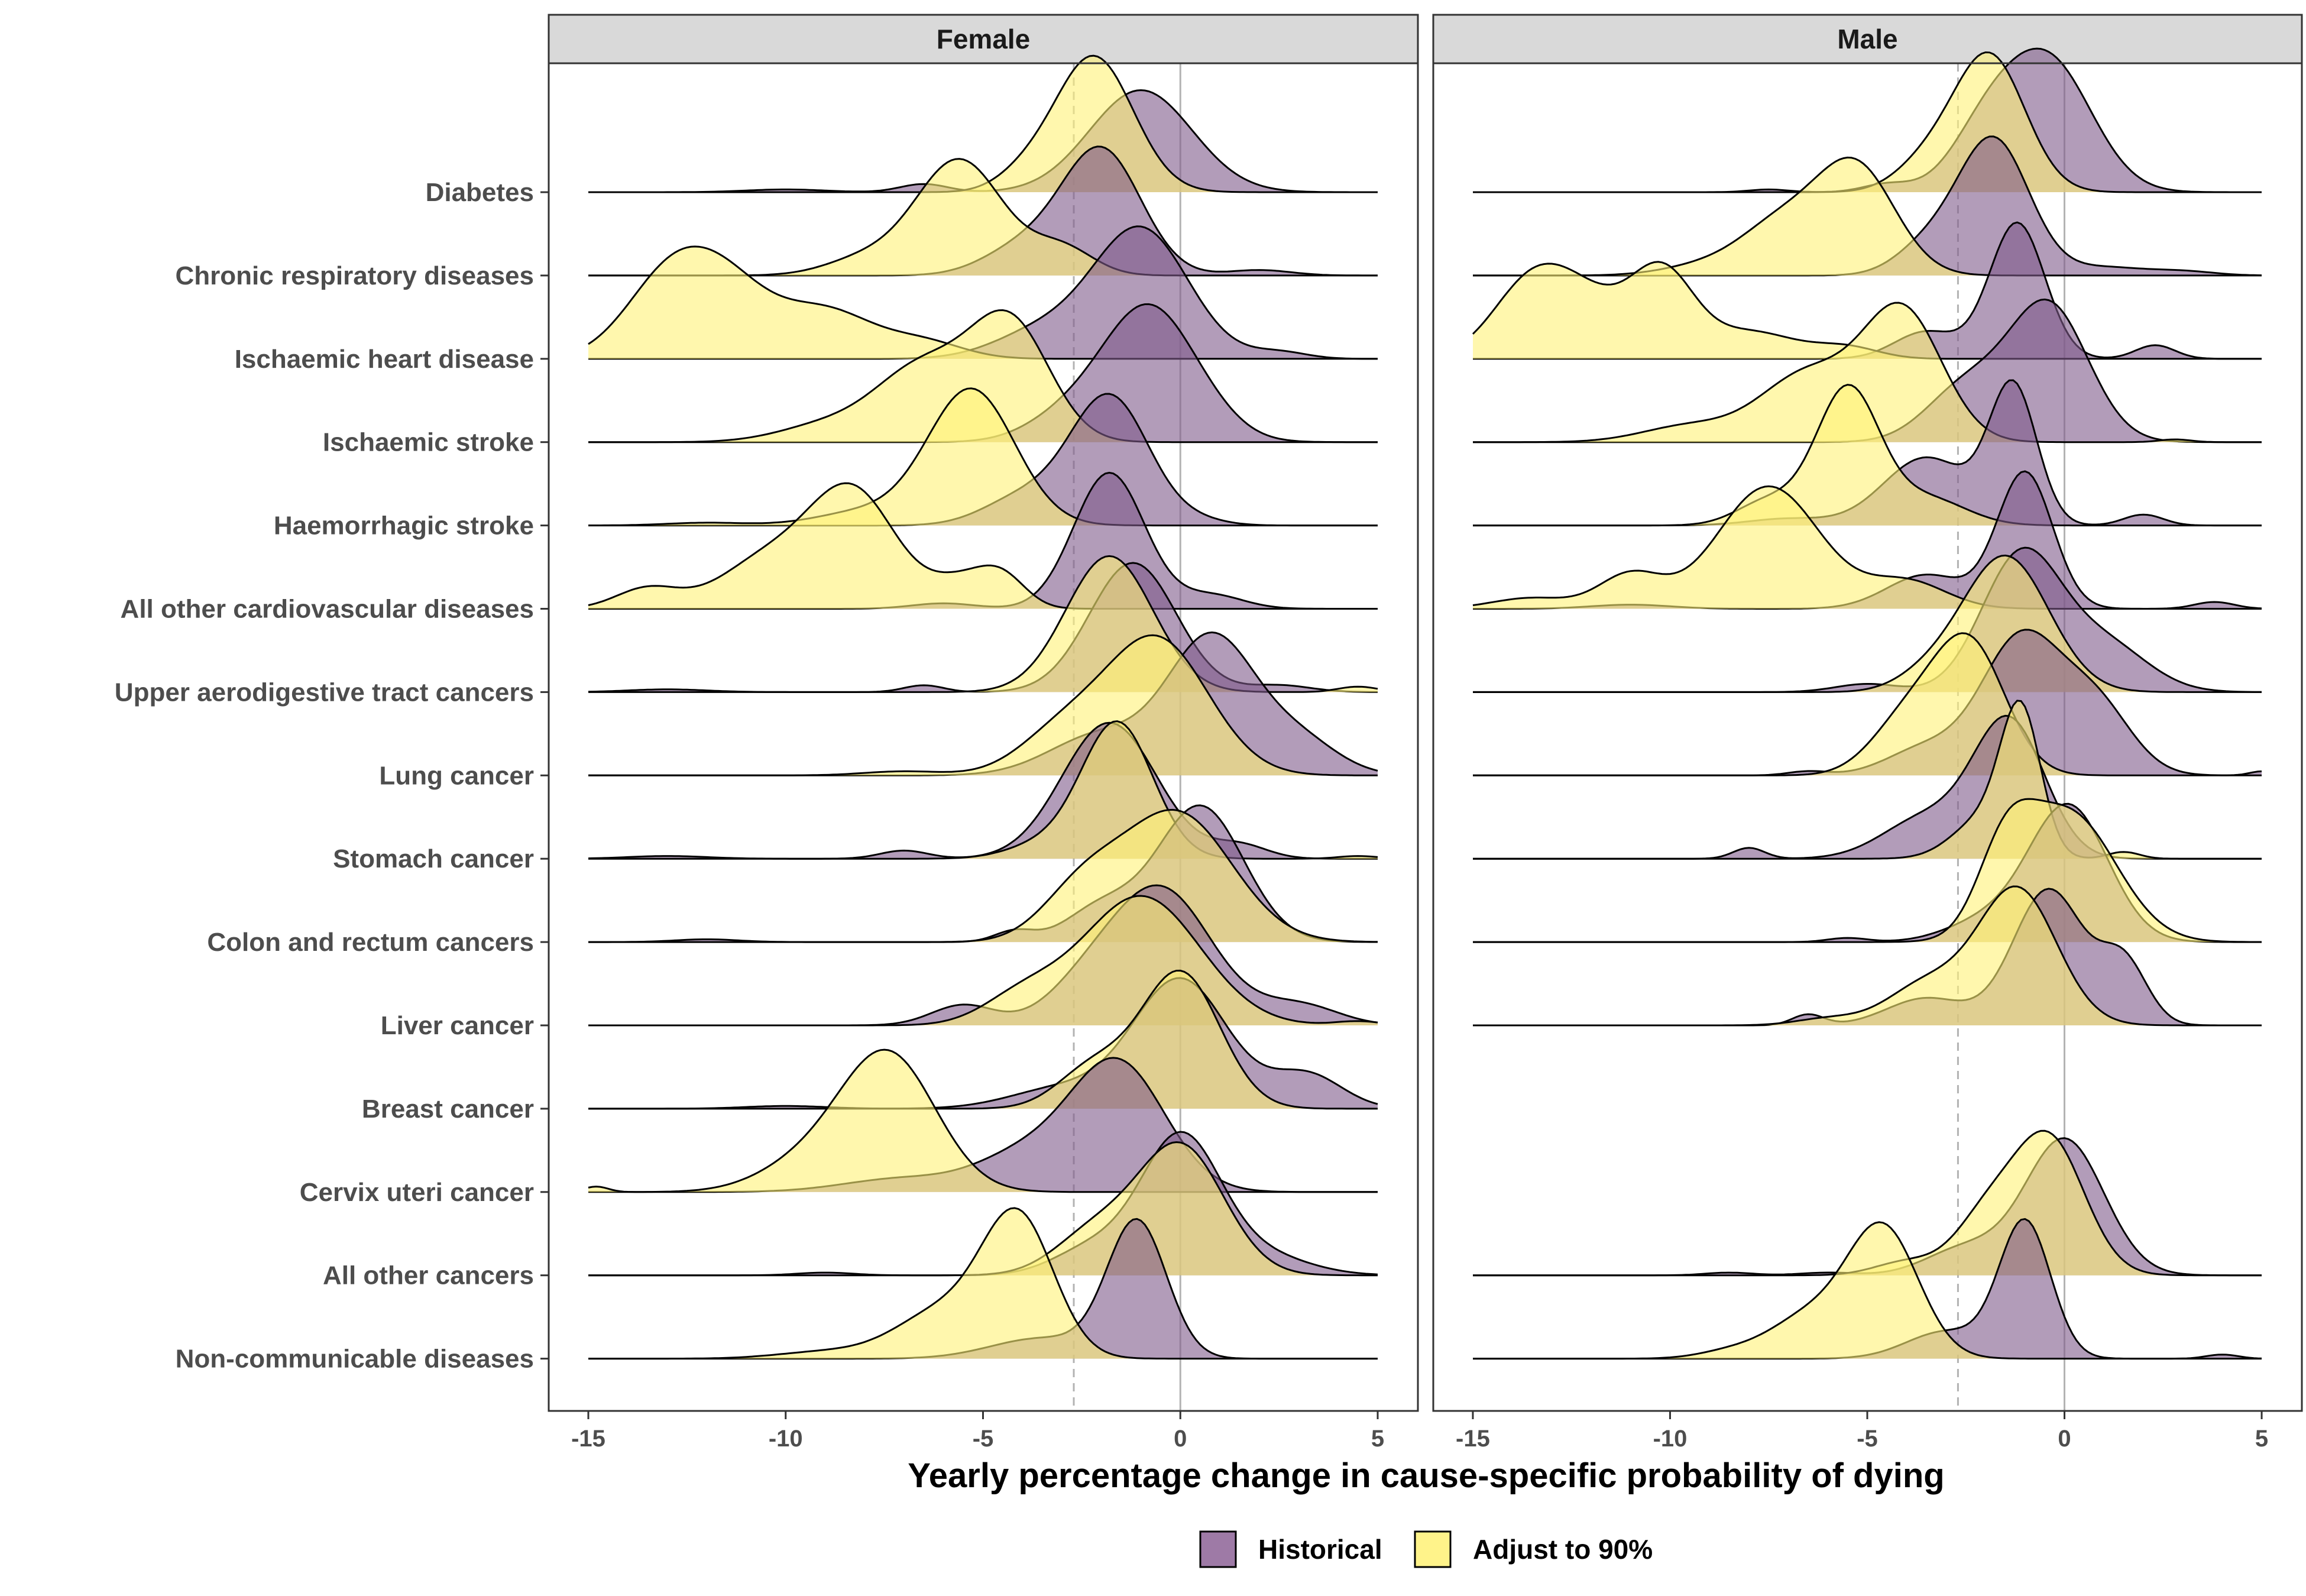 The image size is (2306, 1596). I want to click on legend-entry: Historical, so click(1290, 1549).